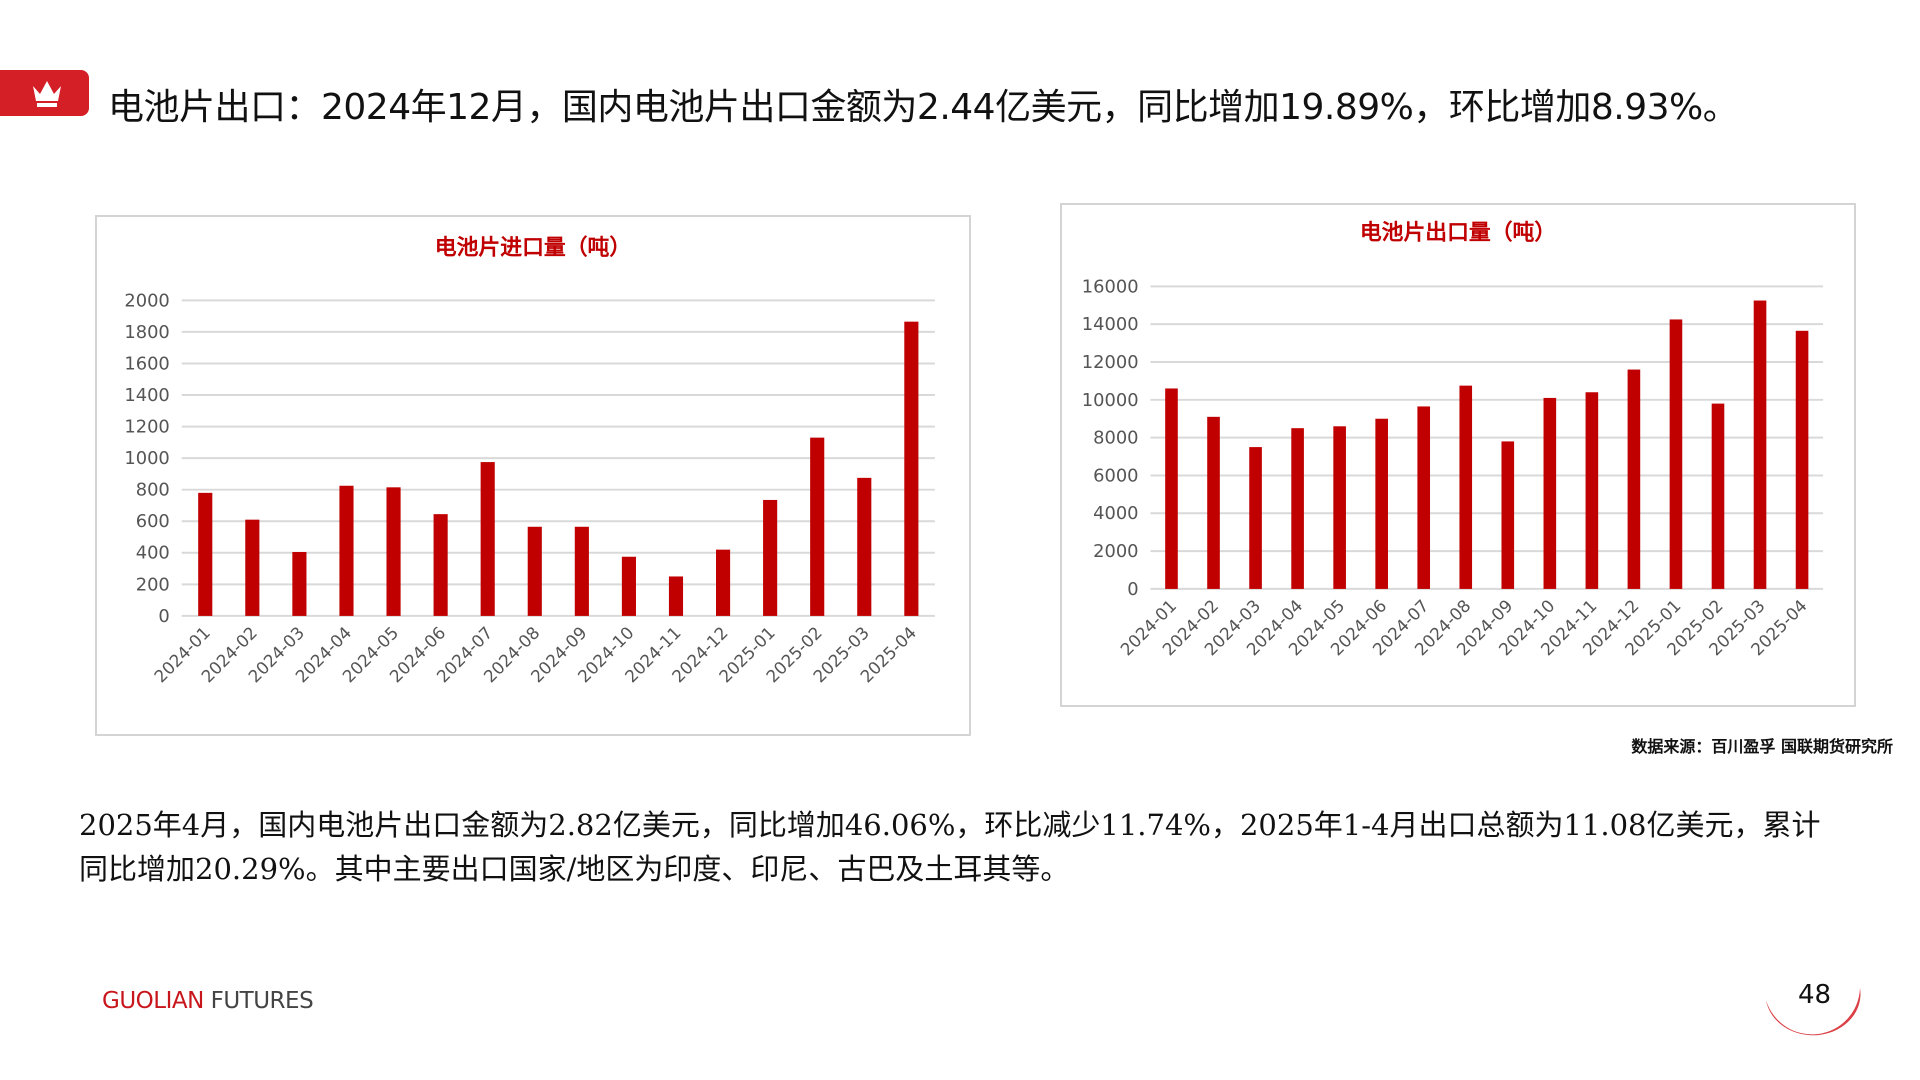  I want to click on y-tick-label: 800, so click(153, 490).